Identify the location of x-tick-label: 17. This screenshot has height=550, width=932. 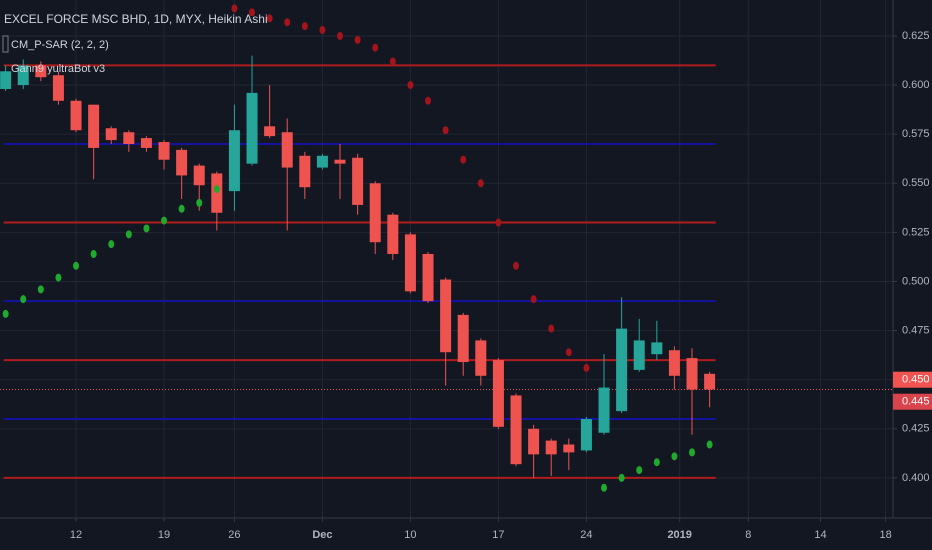
(498, 535).